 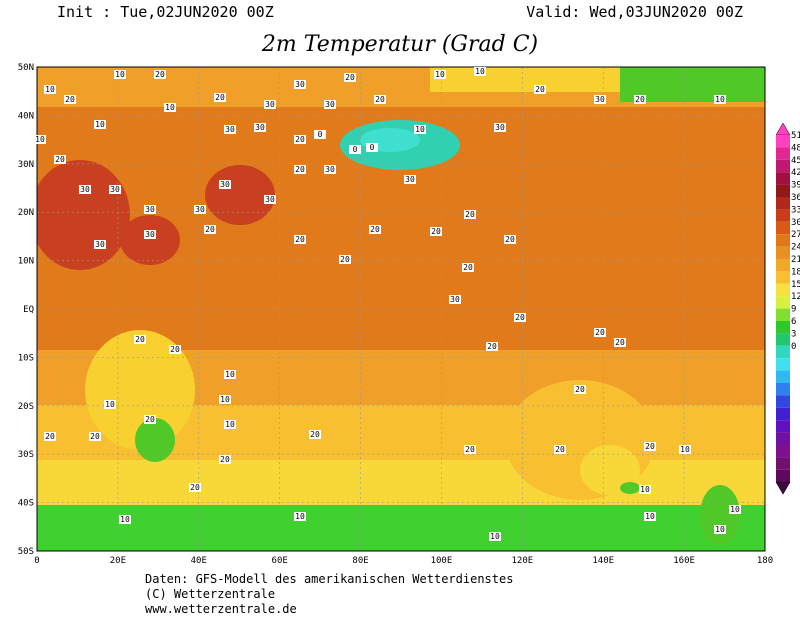 I want to click on lat-label: 20S, so click(x=26, y=407).